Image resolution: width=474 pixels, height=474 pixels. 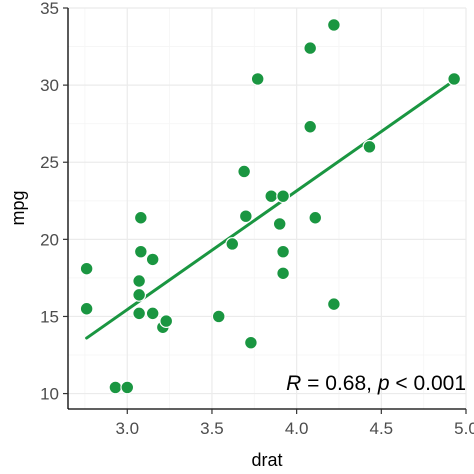 I want to click on y-tick-label: 15, so click(x=49, y=316).